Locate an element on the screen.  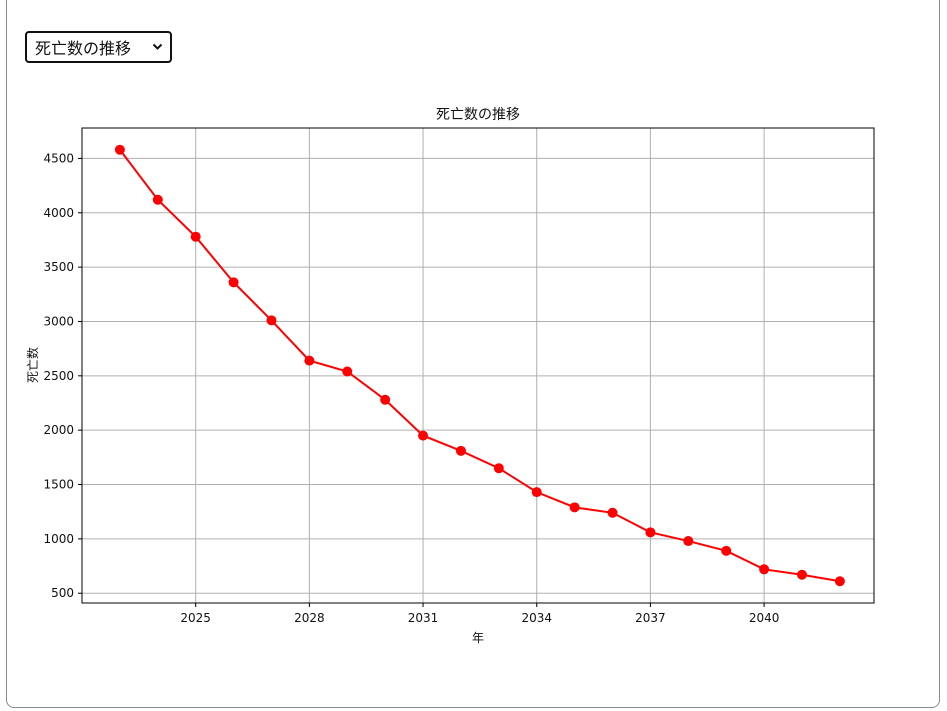
y-tick-label: 4500 is located at coordinates (58, 158).